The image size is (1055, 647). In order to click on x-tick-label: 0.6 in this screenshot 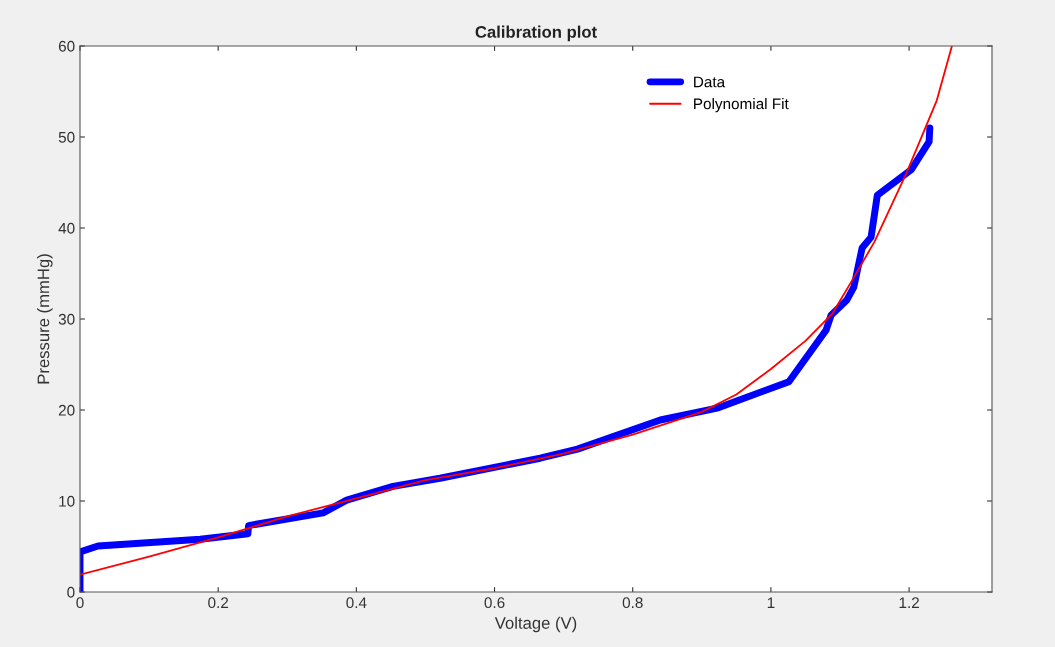, I will do `click(494, 603)`.